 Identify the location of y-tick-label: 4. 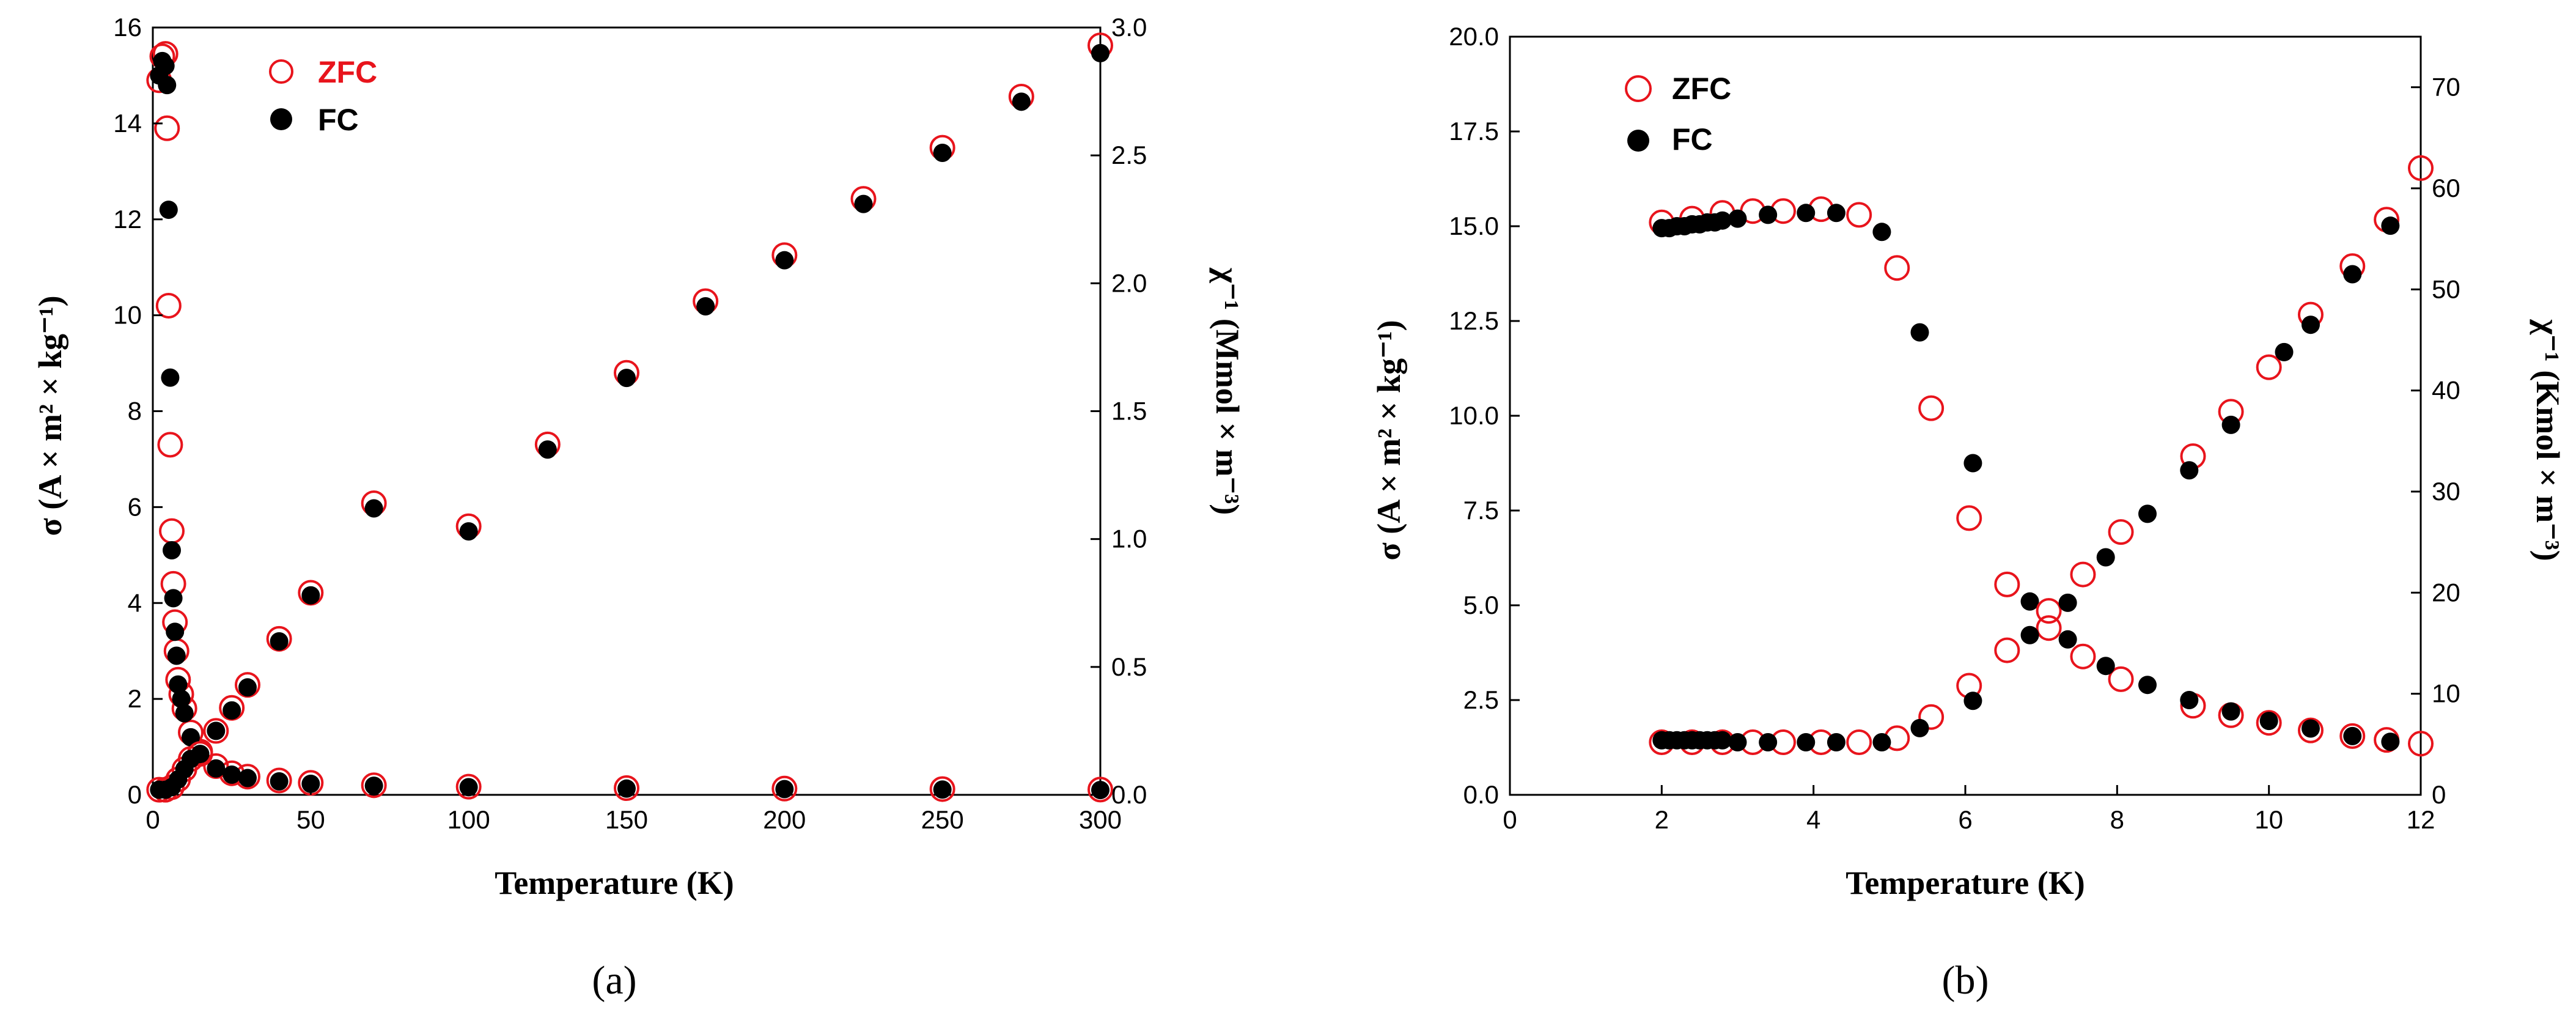
(135, 602).